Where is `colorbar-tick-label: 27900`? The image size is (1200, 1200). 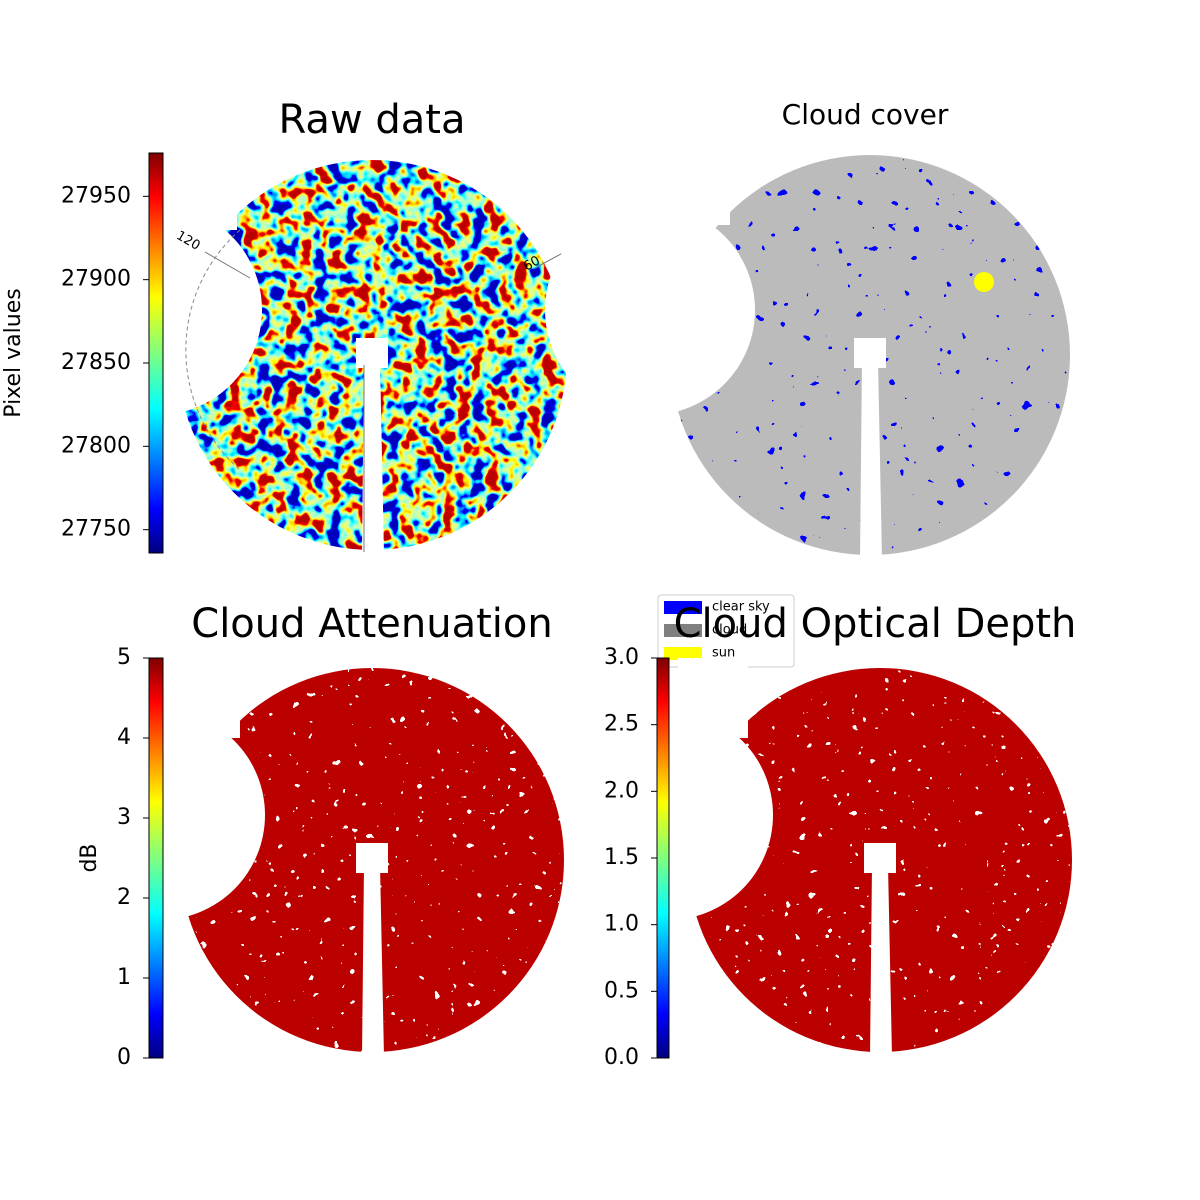 colorbar-tick-label: 27900 is located at coordinates (96, 279).